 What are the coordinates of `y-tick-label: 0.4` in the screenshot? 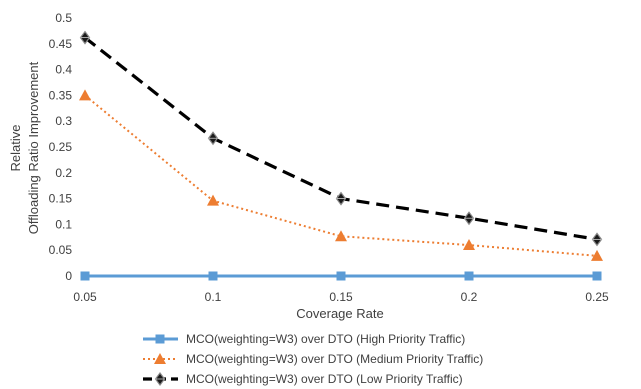 It's located at (63, 70).